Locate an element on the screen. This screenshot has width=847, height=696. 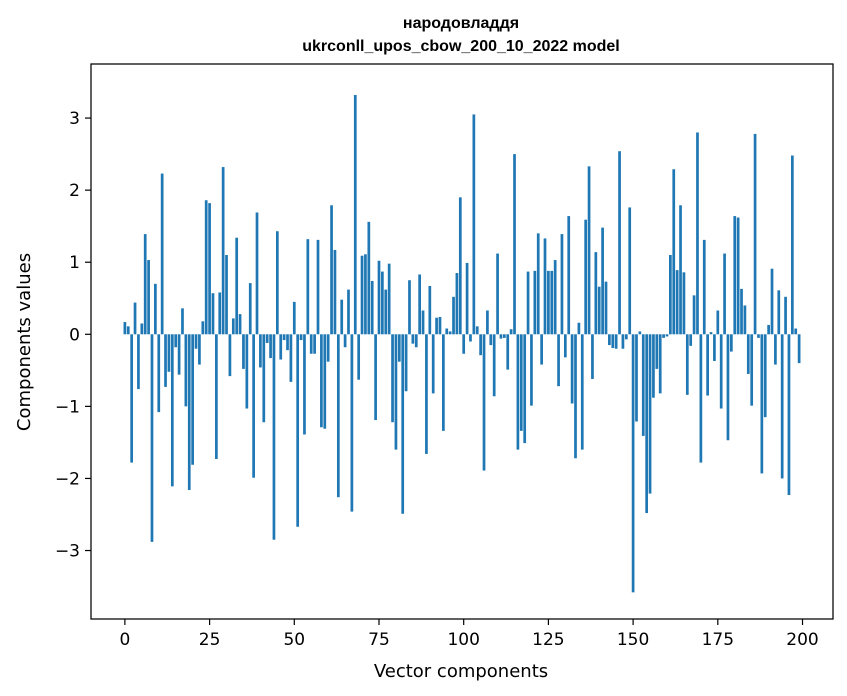
y-tick-label: −2 is located at coordinates (67, 479).